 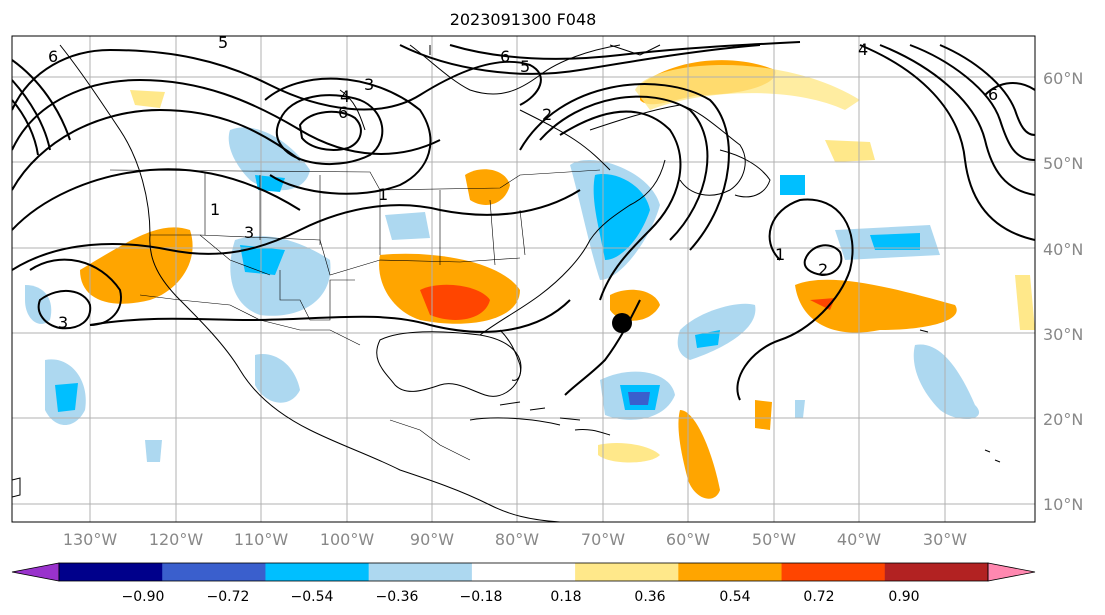 I want to click on colorbar, so click(x=523, y=572).